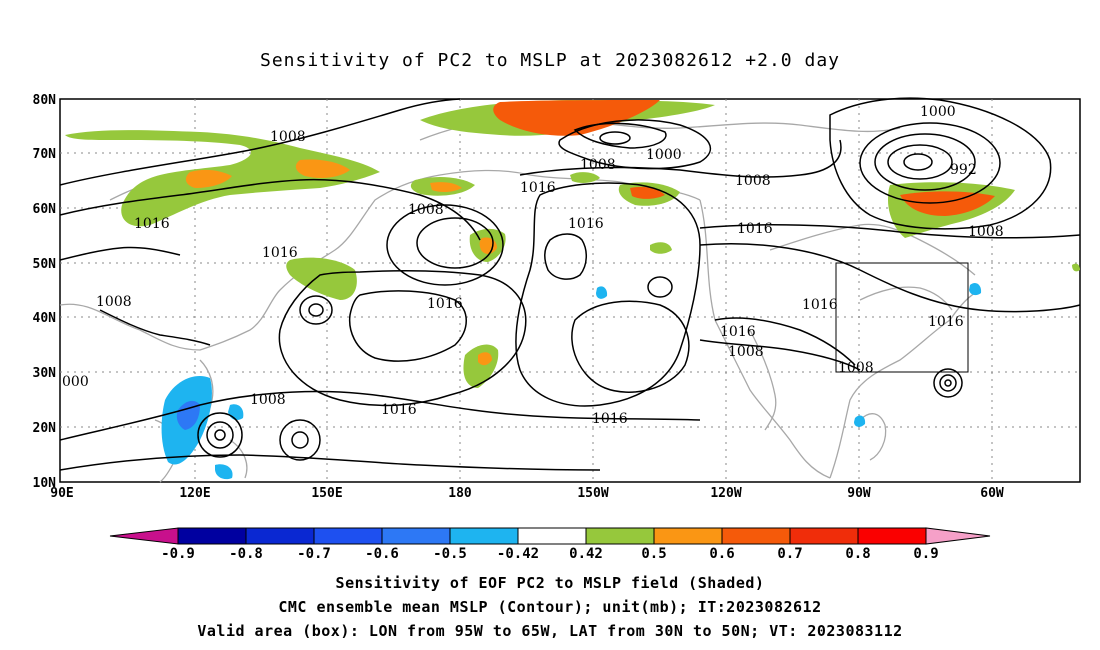 This screenshot has width=1100, height=650. Describe the element at coordinates (721, 554) in the screenshot. I see `colorbar-tick-label: 0.6` at that location.